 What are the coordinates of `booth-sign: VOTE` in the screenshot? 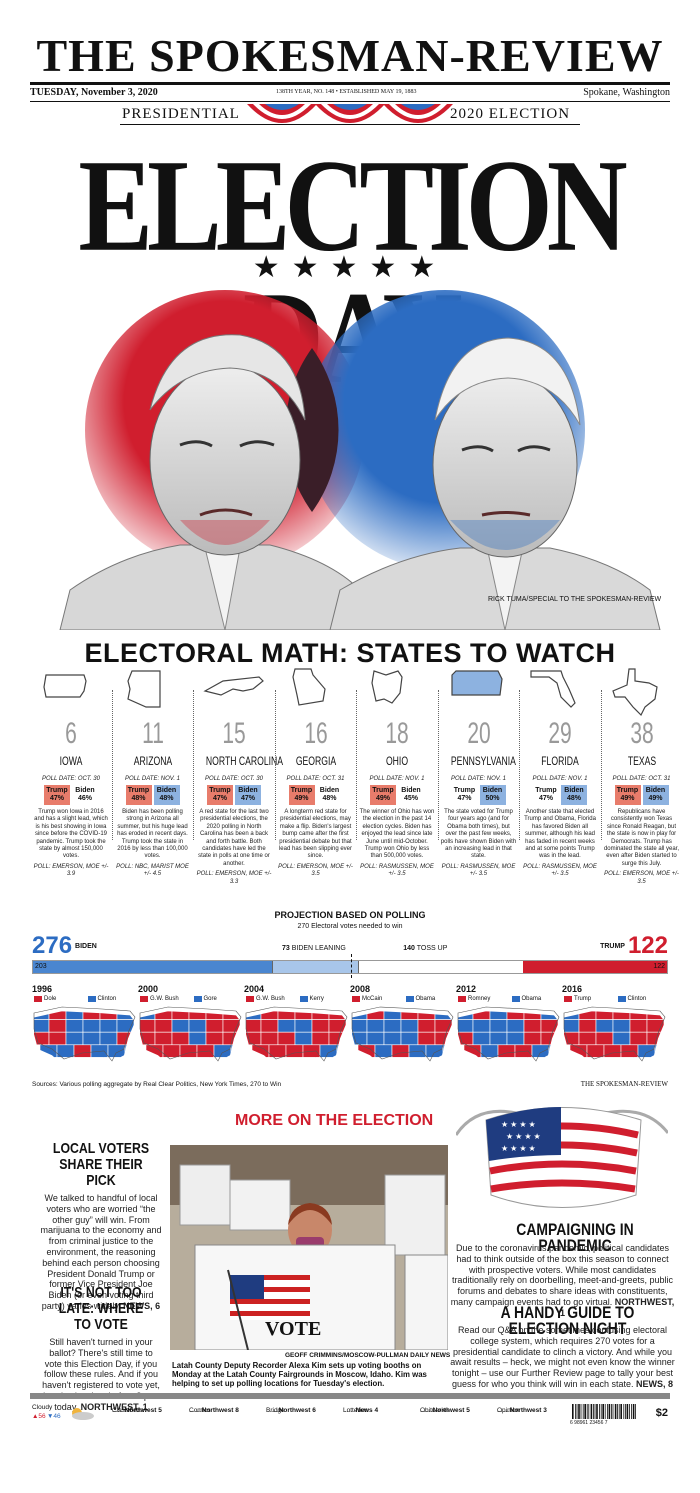 It's located at (293, 1329).